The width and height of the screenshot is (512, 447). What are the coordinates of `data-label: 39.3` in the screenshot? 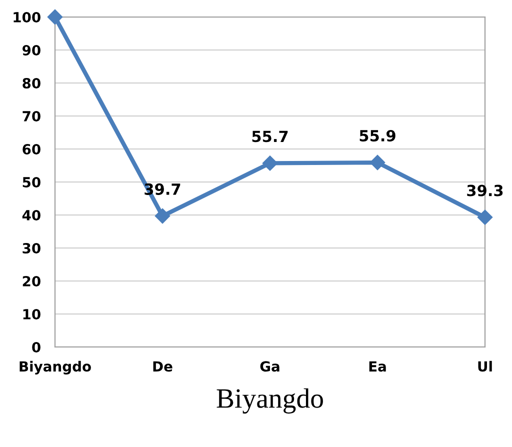 It's located at (485, 190).